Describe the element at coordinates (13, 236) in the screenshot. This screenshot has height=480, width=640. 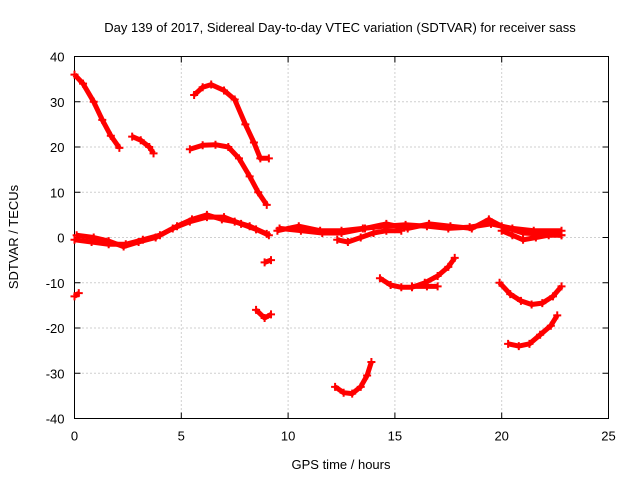
I see `y-axis-label: SDTVAR / TECUs` at that location.